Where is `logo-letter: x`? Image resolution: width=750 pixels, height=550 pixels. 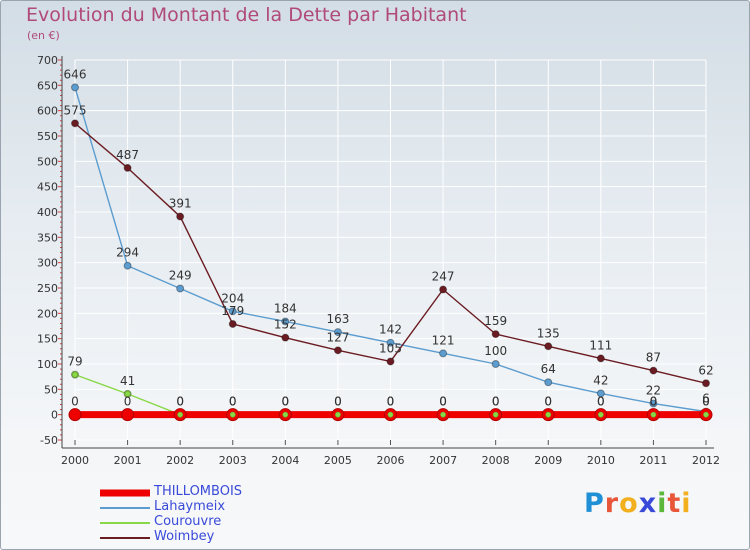
logo-letter: x is located at coordinates (648, 503).